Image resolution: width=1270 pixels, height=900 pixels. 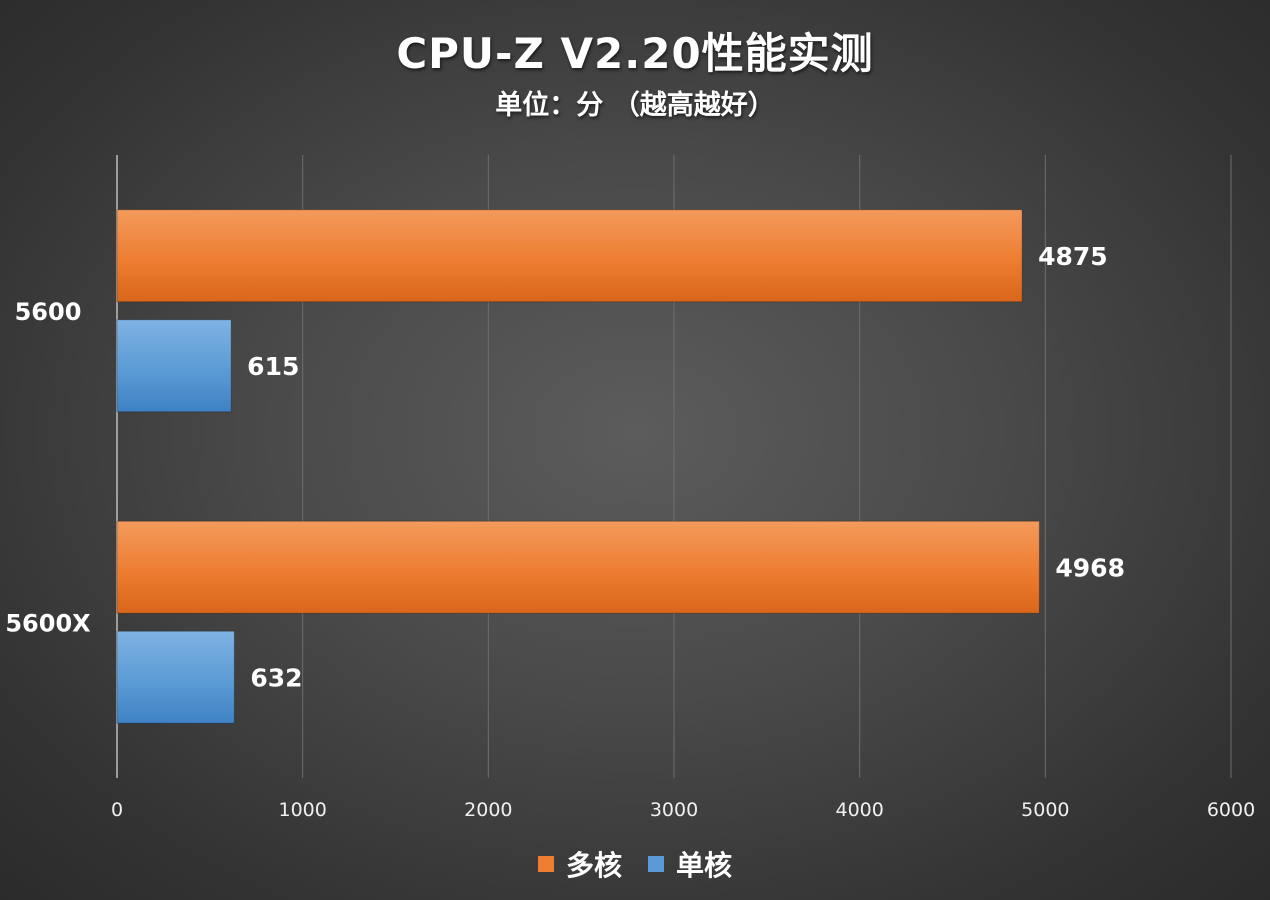 I want to click on category-label: 5600X, so click(x=48, y=623).